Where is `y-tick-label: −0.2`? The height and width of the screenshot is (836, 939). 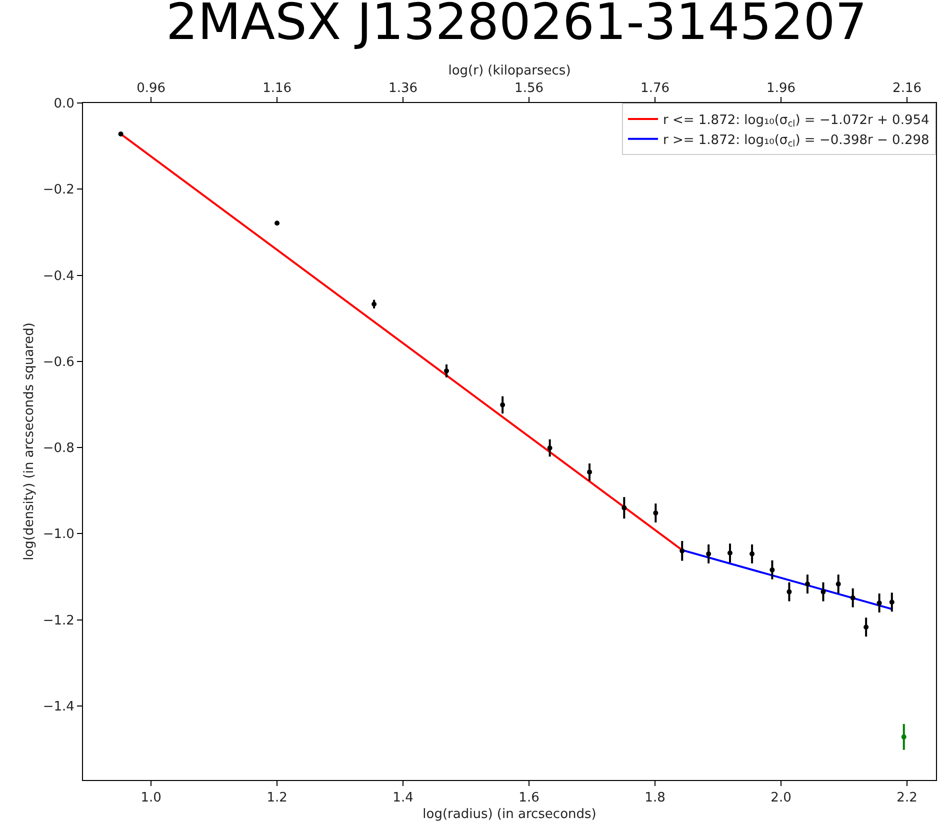
y-tick-label: −0.2 is located at coordinates (58, 190).